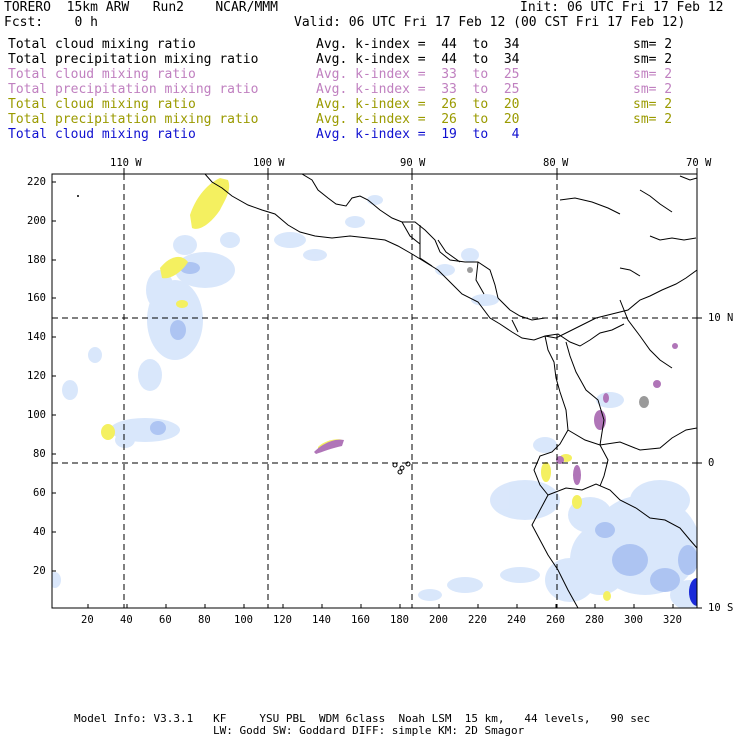  What do you see at coordinates (721, 608) in the screenshot?
I see `lat-label: 10 S` at bounding box center [721, 608].